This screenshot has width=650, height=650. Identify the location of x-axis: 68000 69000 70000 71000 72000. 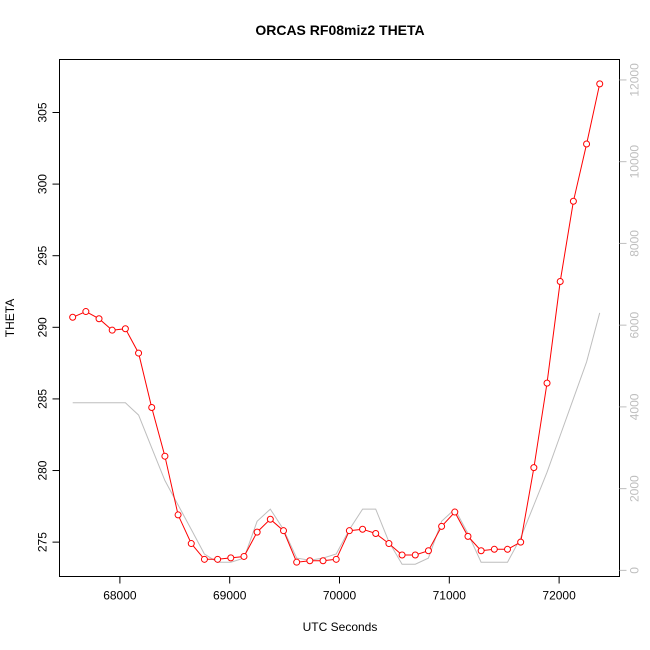
(339, 589).